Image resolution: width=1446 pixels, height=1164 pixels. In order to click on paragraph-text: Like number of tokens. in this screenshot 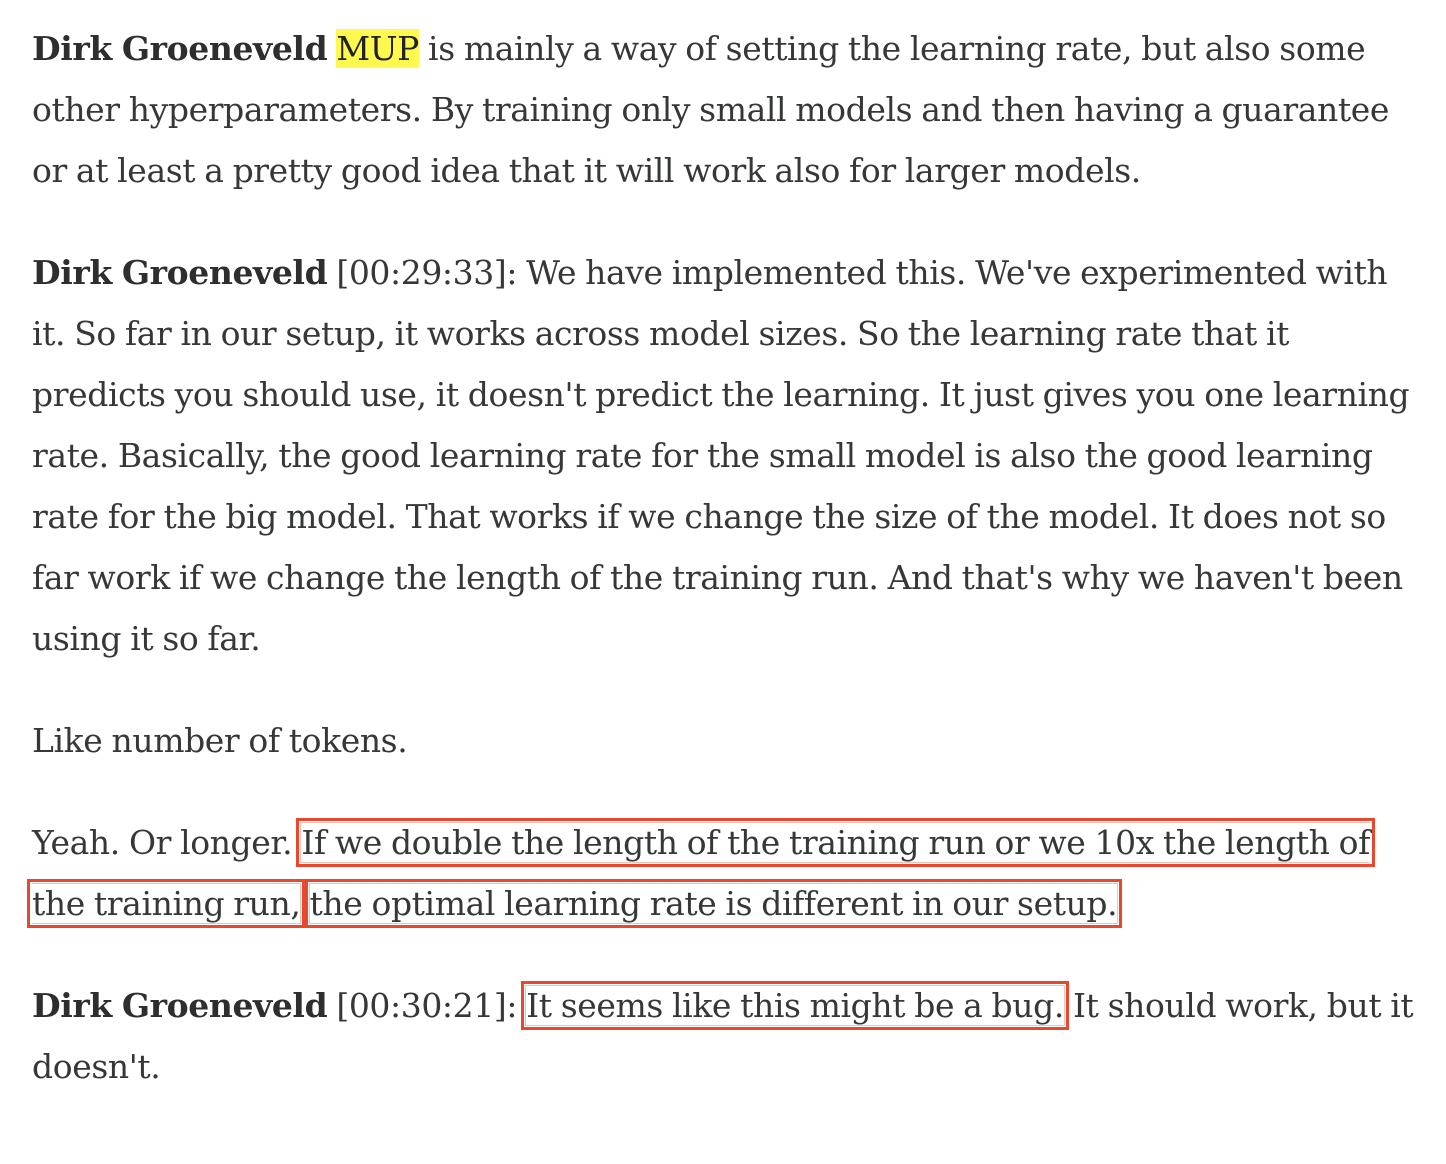, I will do `click(220, 740)`.